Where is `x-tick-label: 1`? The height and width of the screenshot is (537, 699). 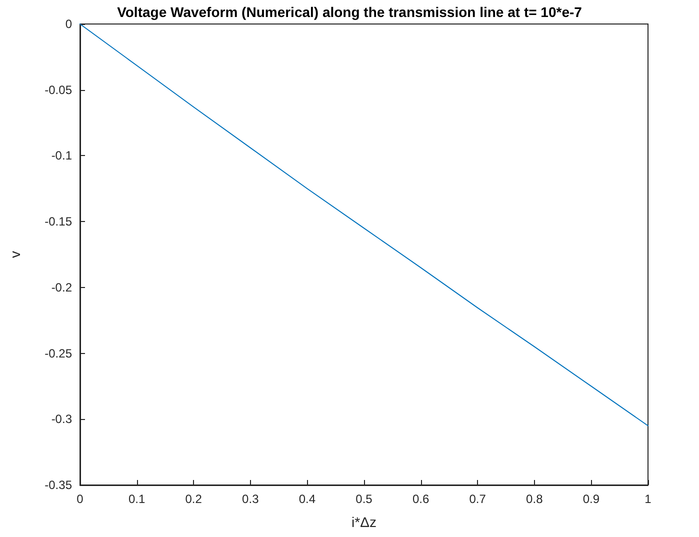
x-tick-label: 1 is located at coordinates (648, 499).